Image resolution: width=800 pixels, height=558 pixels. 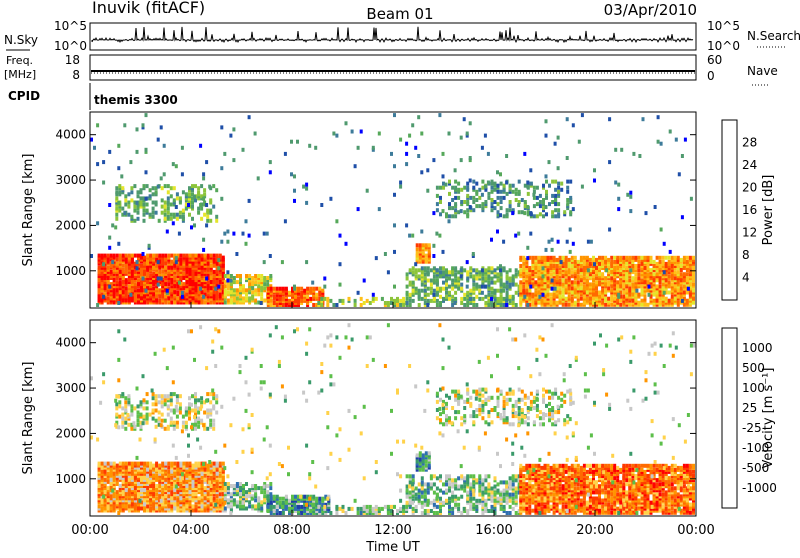 I want to click on colorbar-frame, so click(x=729, y=210).